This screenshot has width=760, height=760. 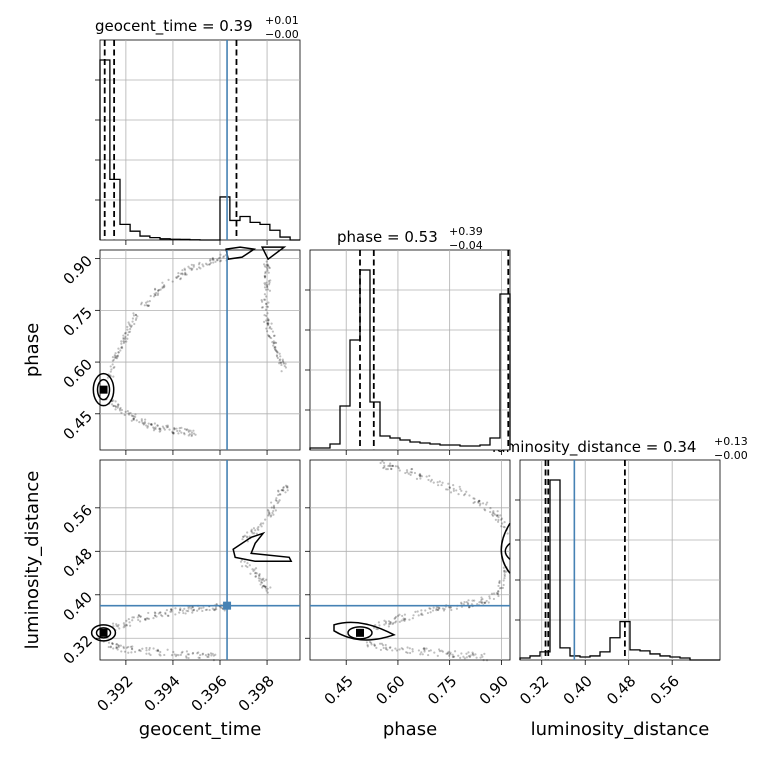 What do you see at coordinates (103, 633) in the screenshot?
I see `scatter-lum-vs-geocent-time-contour-inner` at bounding box center [103, 633].